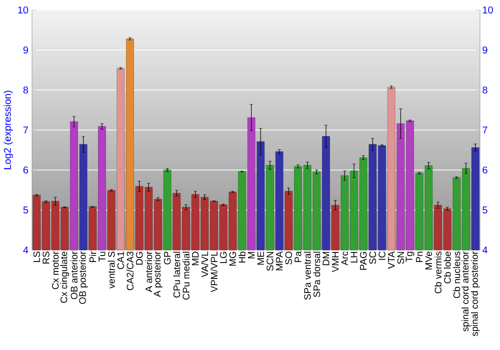 This screenshot has height=350, width=500. Describe the element at coordinates (251, 255) in the screenshot. I see `x-tick-label: M` at that location.